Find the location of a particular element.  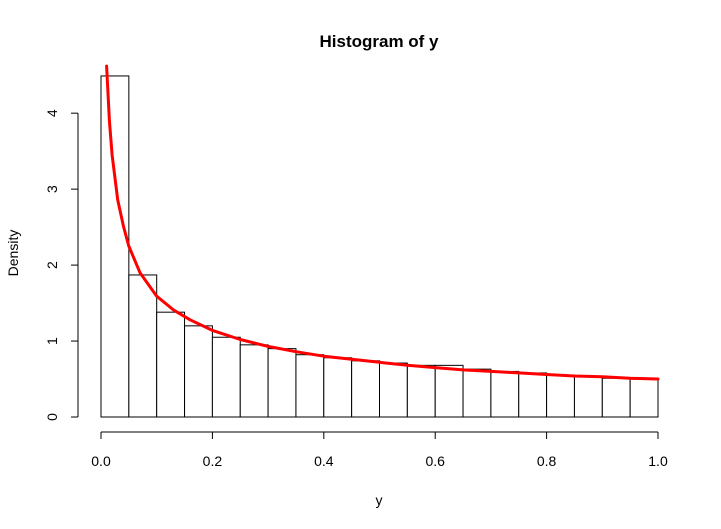

x-tick-label: 0.4 is located at coordinates (324, 461).